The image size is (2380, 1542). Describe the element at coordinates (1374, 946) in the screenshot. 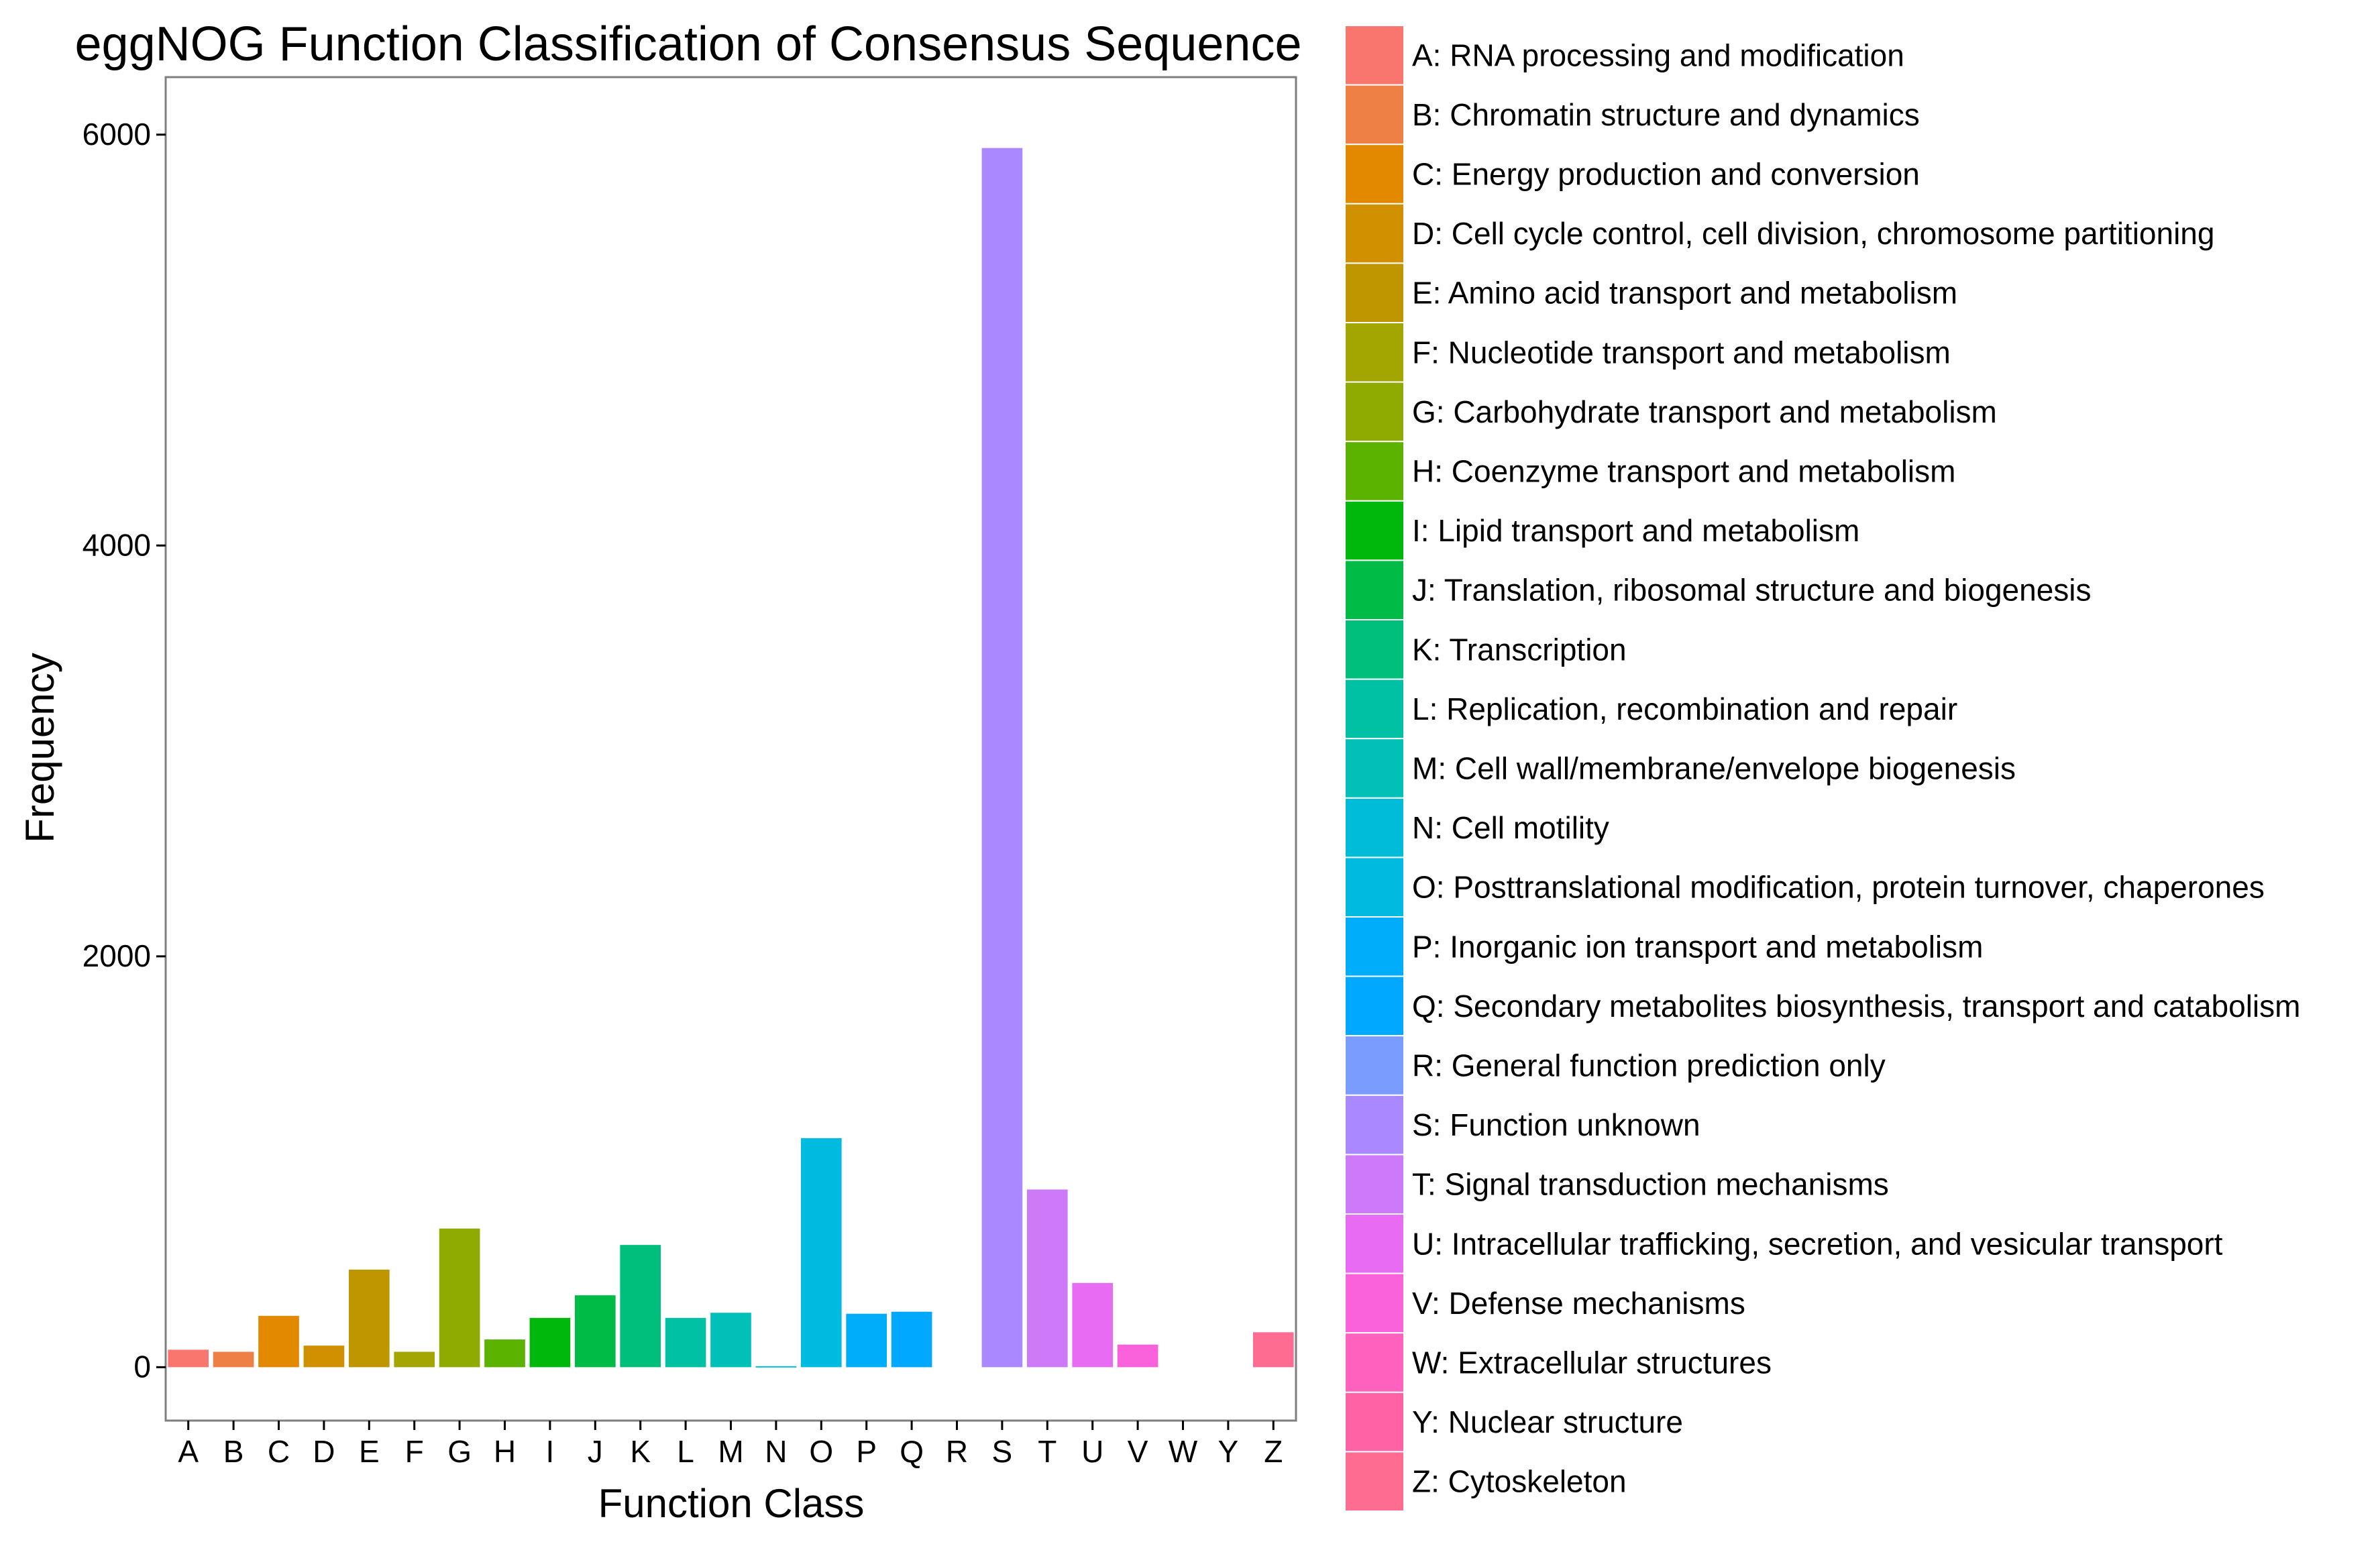

I see `legend-key-P` at that location.